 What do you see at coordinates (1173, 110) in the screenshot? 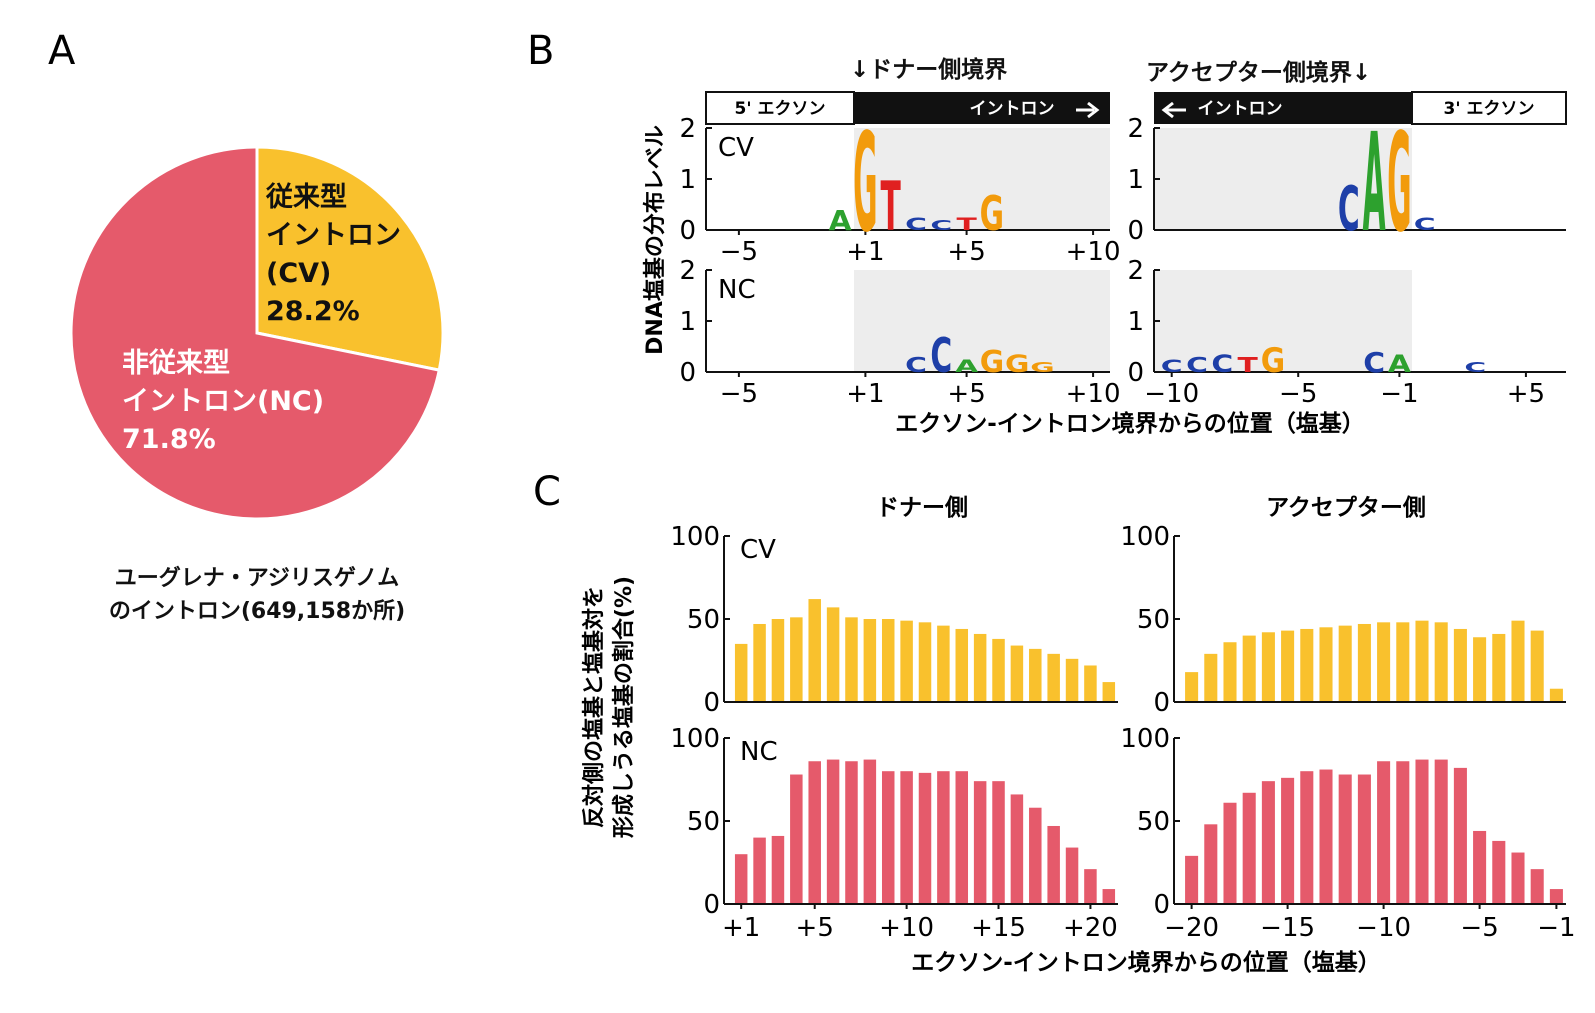
I see `arrow-left-icon` at bounding box center [1173, 110].